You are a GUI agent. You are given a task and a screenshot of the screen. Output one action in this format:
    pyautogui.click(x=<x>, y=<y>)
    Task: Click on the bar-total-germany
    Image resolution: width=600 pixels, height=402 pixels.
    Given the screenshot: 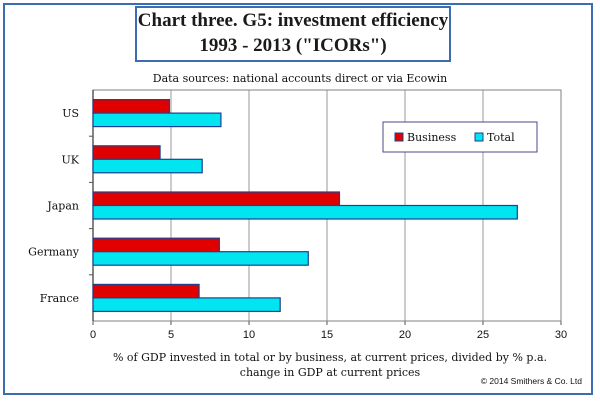 What is the action you would take?
    pyautogui.click(x=200, y=258)
    